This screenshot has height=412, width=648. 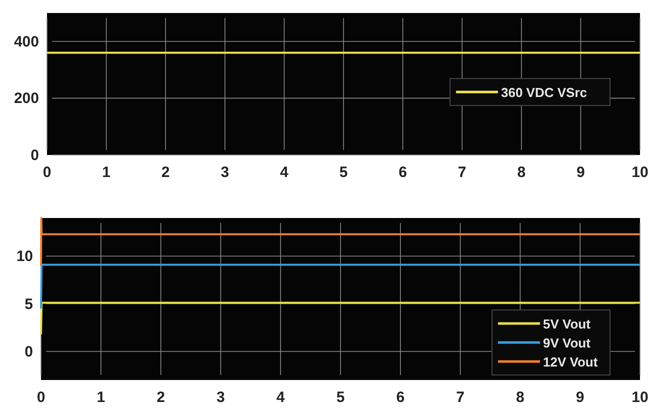 What do you see at coordinates (570, 362) in the screenshot?
I see `legend-label: 12V Vout` at bounding box center [570, 362].